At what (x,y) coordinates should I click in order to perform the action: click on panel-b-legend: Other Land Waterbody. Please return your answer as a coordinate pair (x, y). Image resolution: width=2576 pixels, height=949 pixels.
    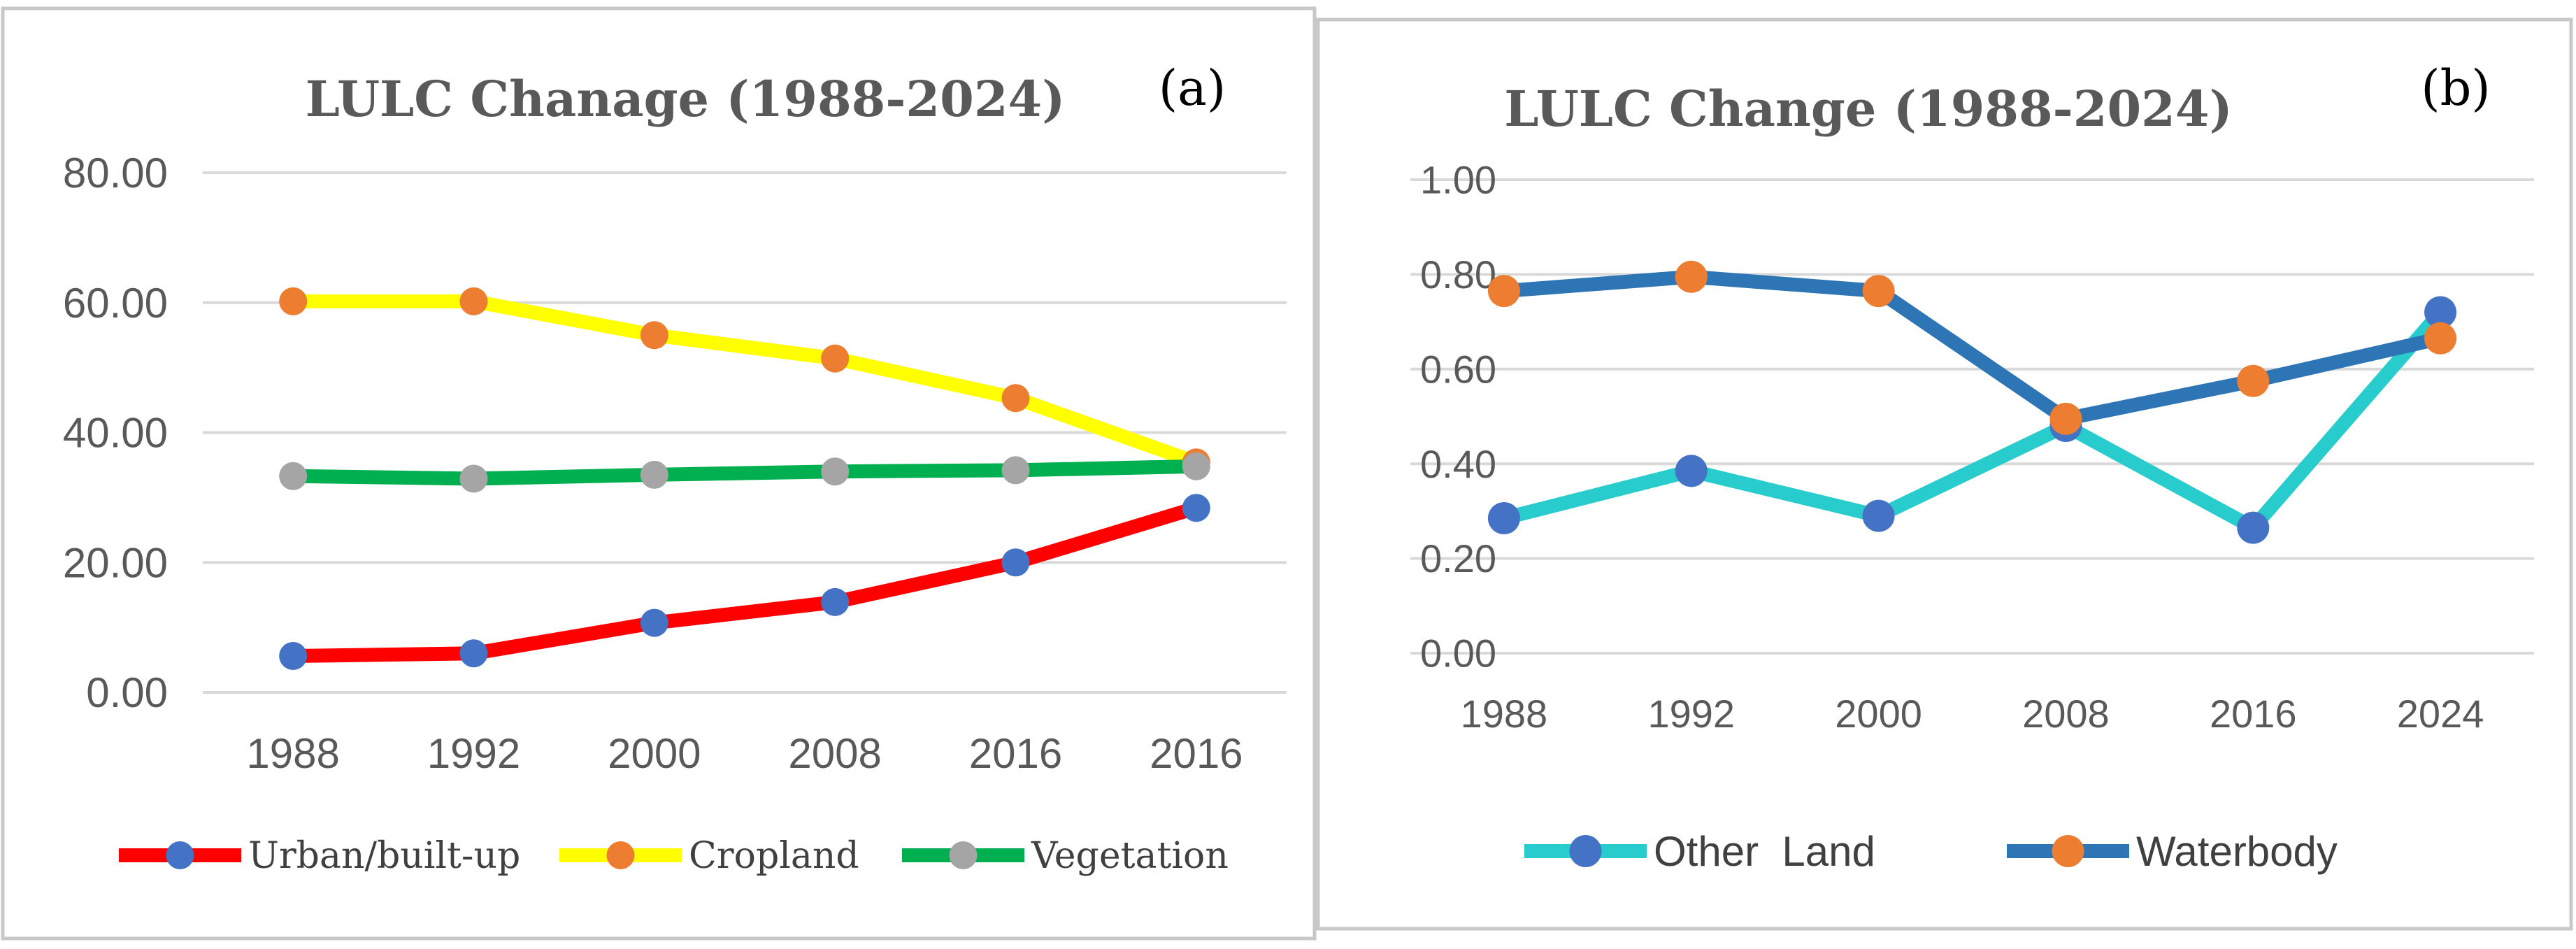
    Looking at the image, I should click on (1931, 852).